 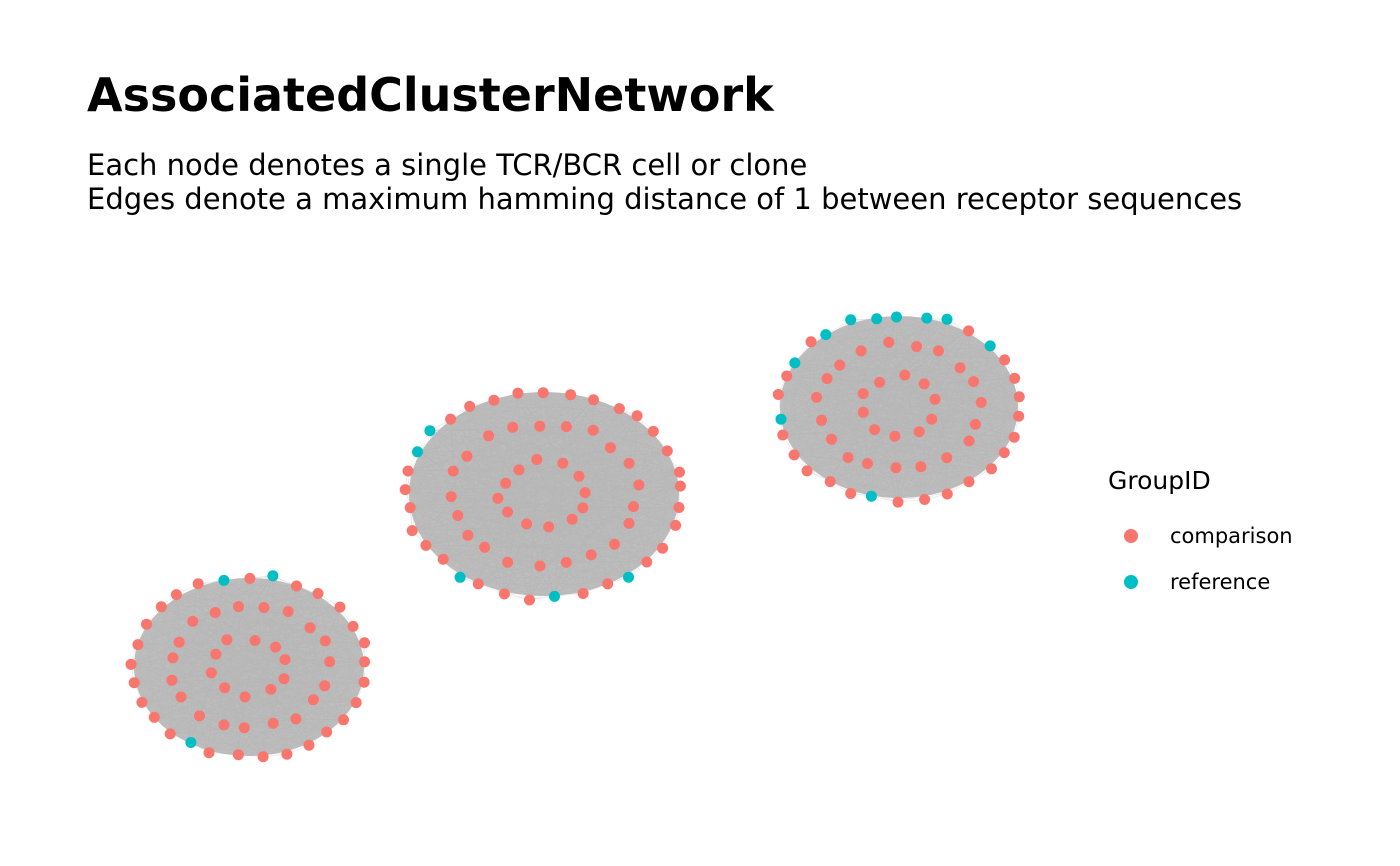 I want to click on legend-item-reference: reference, so click(x=1200, y=582).